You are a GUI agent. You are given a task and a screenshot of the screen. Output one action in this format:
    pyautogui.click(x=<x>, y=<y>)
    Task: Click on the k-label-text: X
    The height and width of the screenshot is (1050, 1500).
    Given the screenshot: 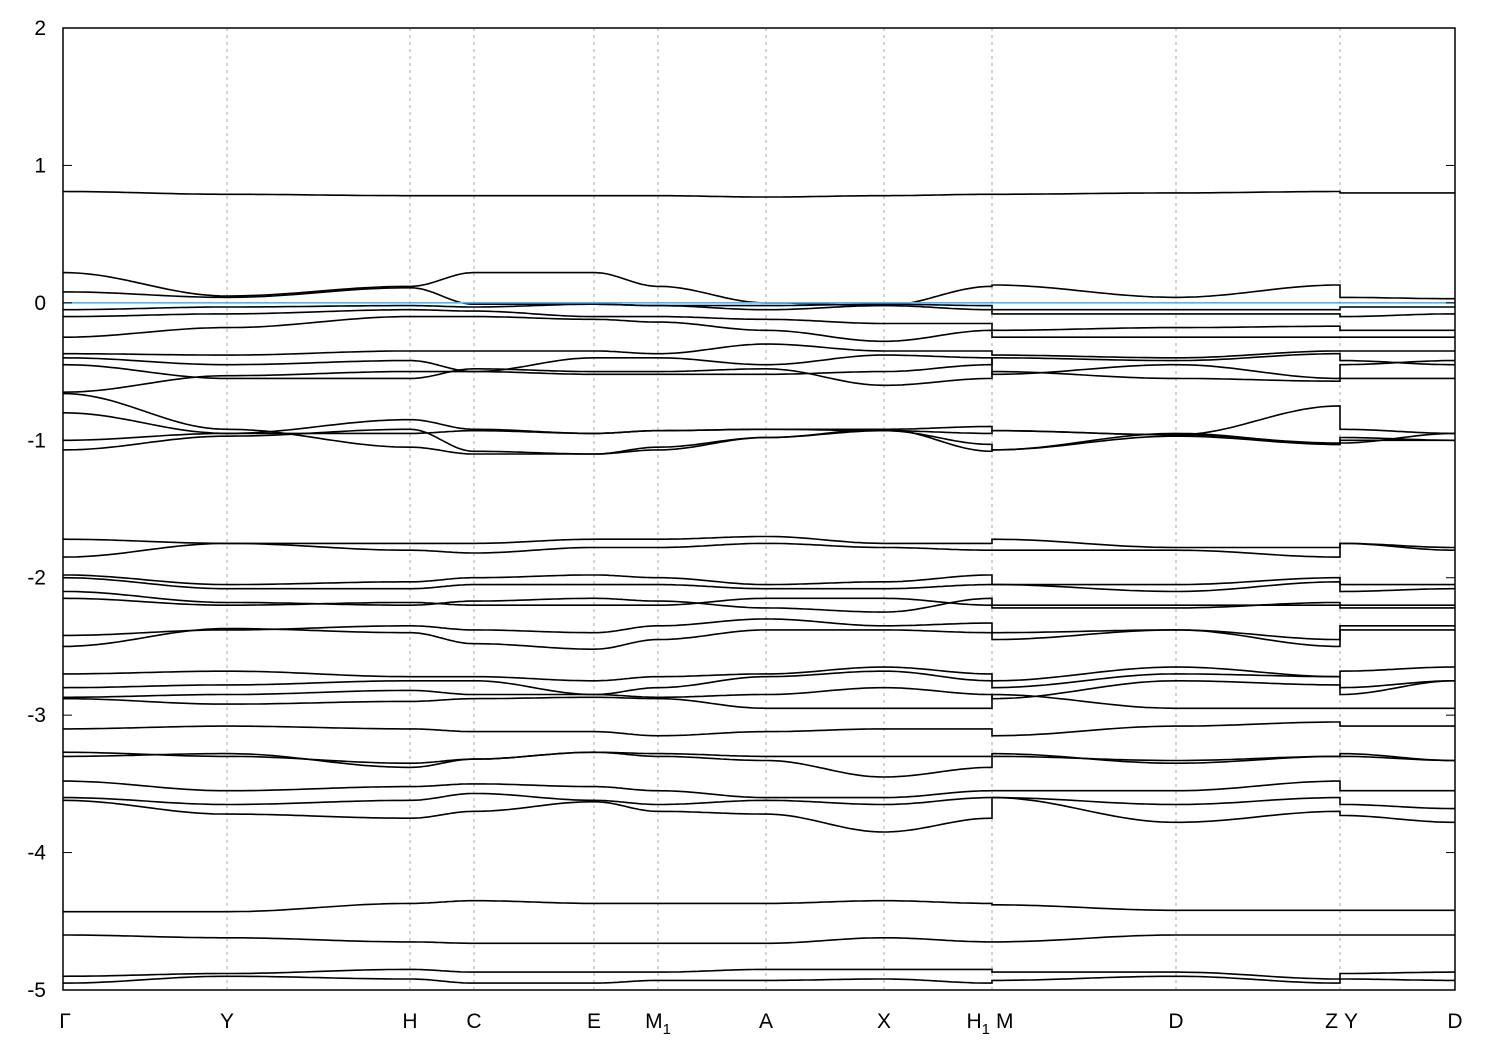 What is the action you would take?
    pyautogui.click(x=884, y=1021)
    